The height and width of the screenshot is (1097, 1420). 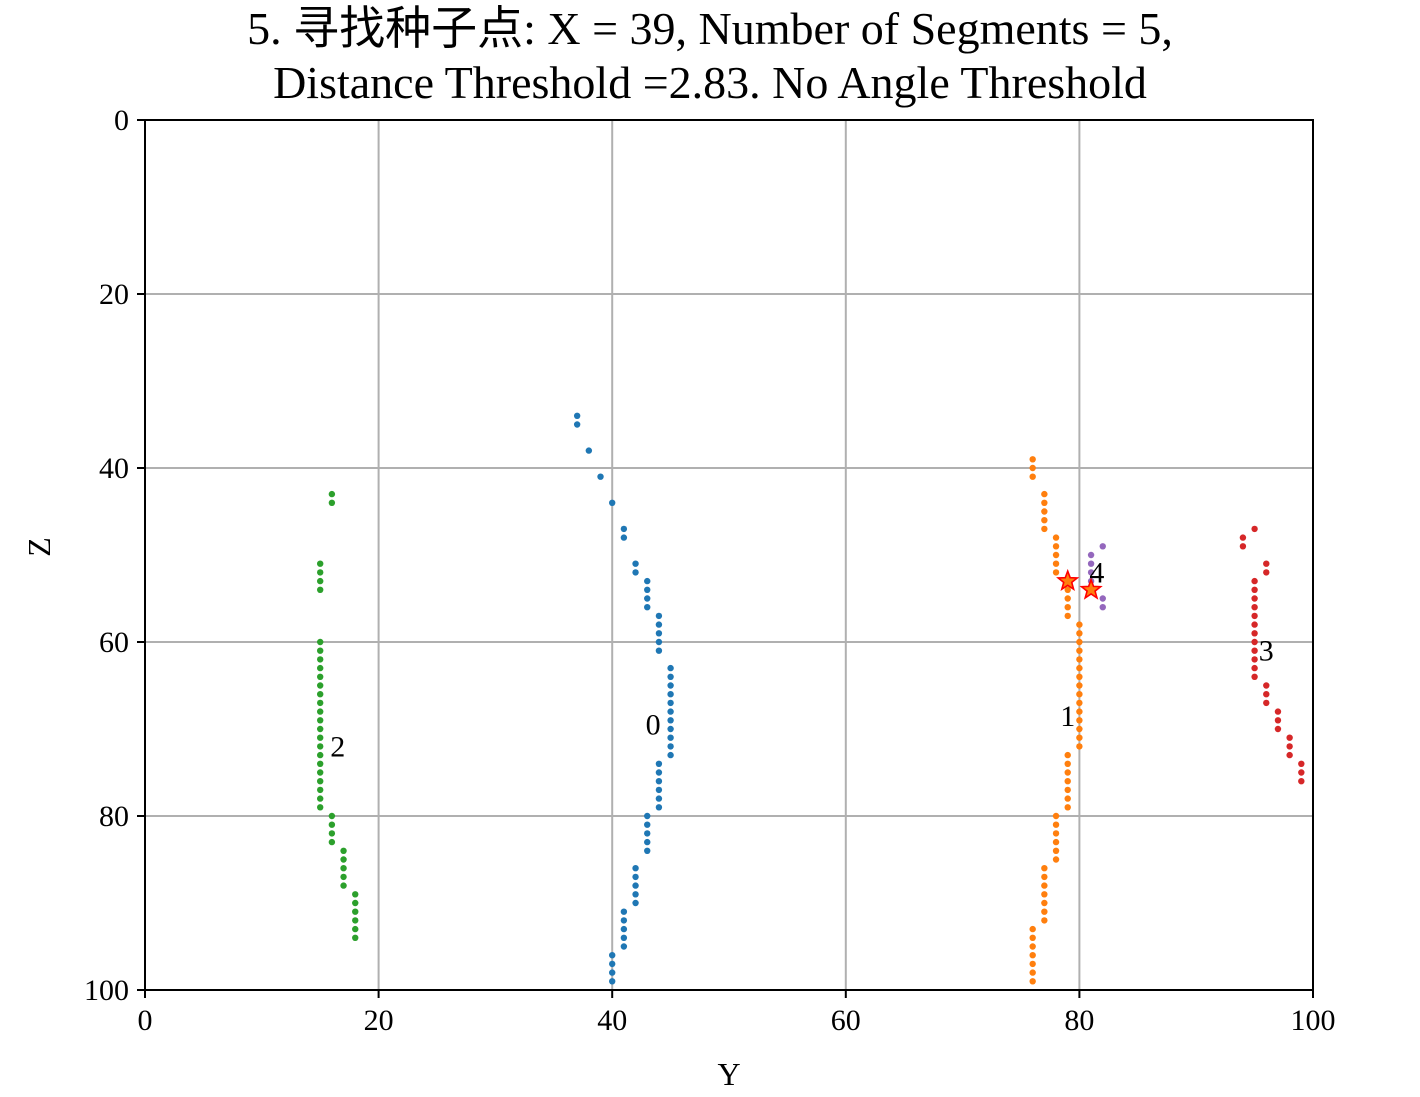 I want to click on x-axis-label: Y, so click(x=728, y=1074).